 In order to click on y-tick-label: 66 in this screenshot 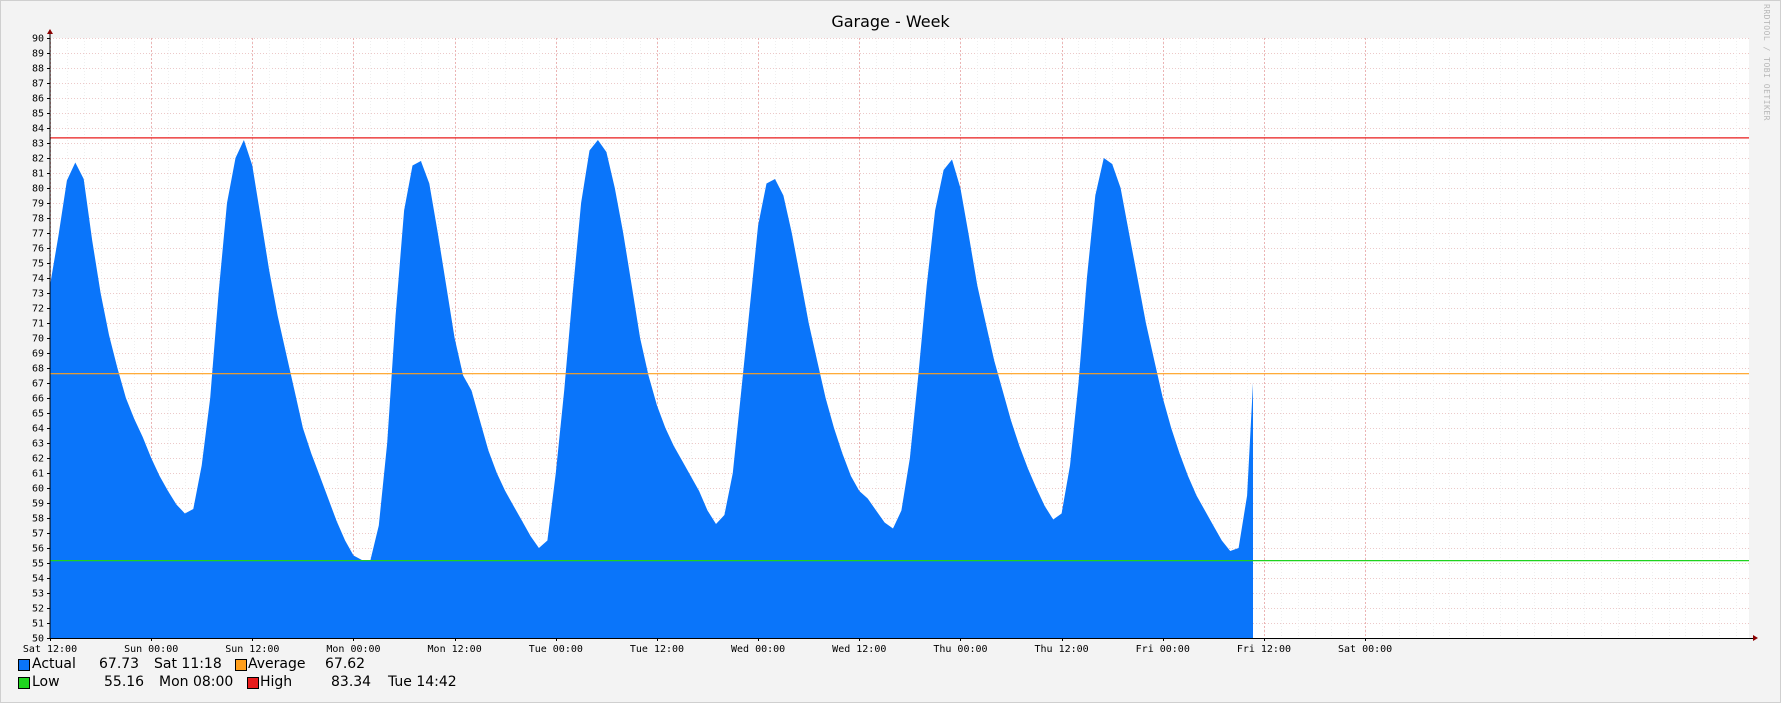, I will do `click(38, 399)`.